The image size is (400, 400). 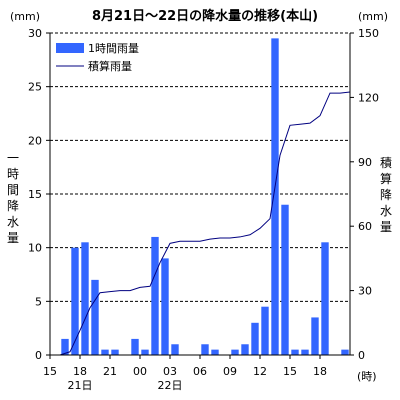 What do you see at coordinates (35, 194) in the screenshot?
I see `left-tick-label: 15` at bounding box center [35, 194].